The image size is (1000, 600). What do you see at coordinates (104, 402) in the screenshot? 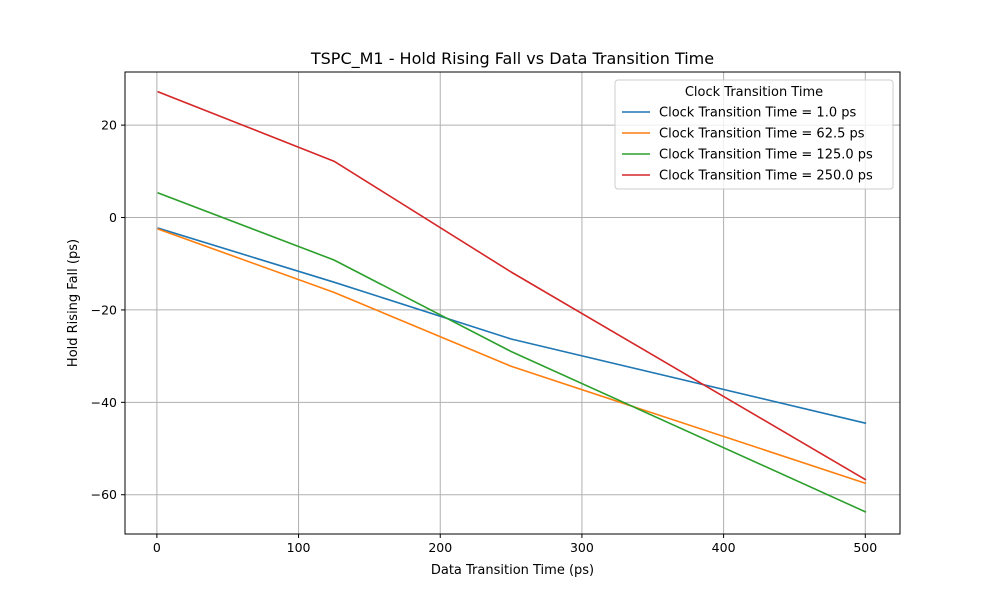
I see `y-tick-label: −40` at bounding box center [104, 402].